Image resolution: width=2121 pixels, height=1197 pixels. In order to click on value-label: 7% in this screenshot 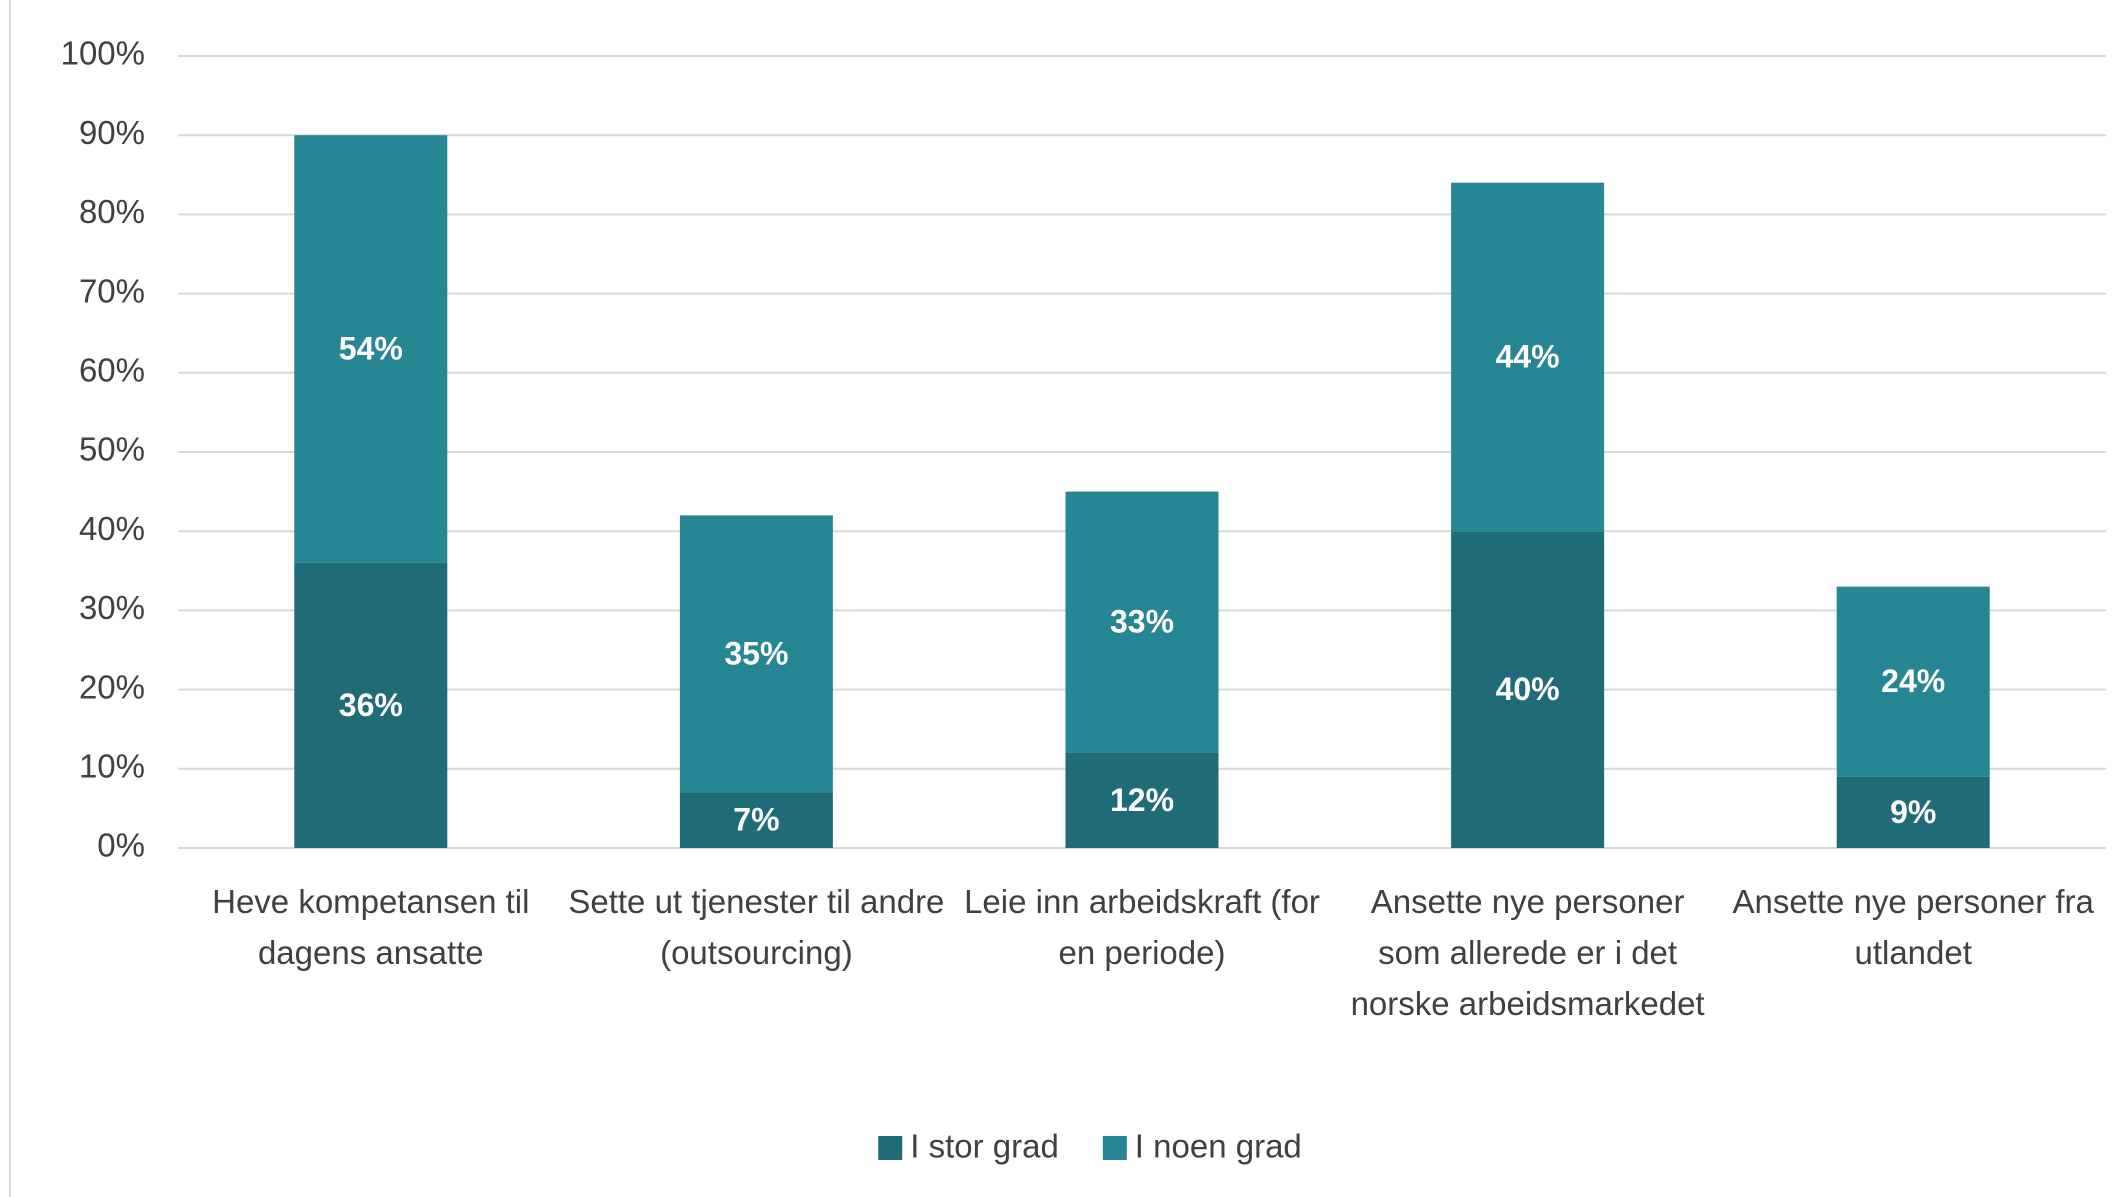, I will do `click(756, 820)`.